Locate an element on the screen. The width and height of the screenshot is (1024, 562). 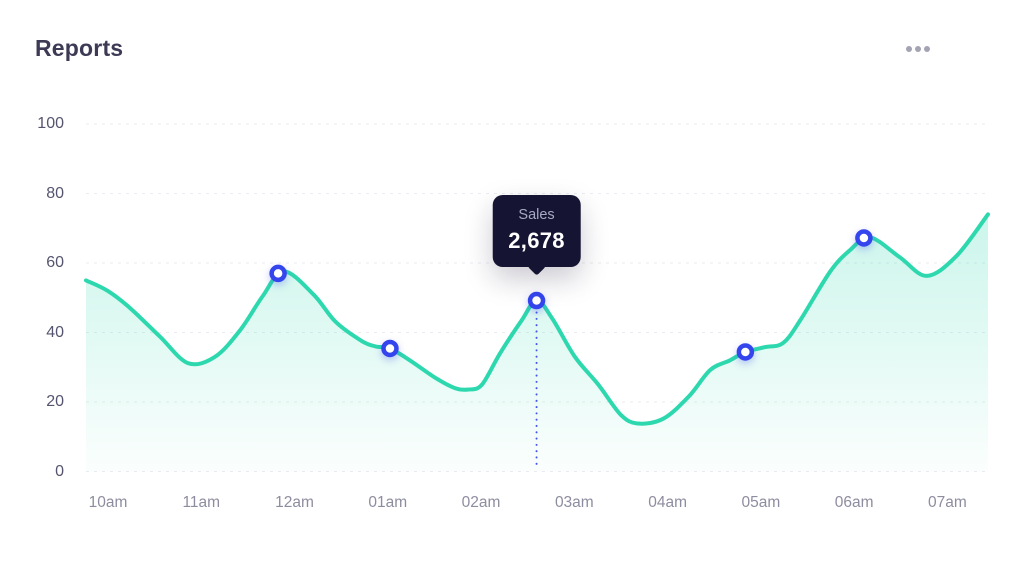
x-axis-label: 11am is located at coordinates (201, 502).